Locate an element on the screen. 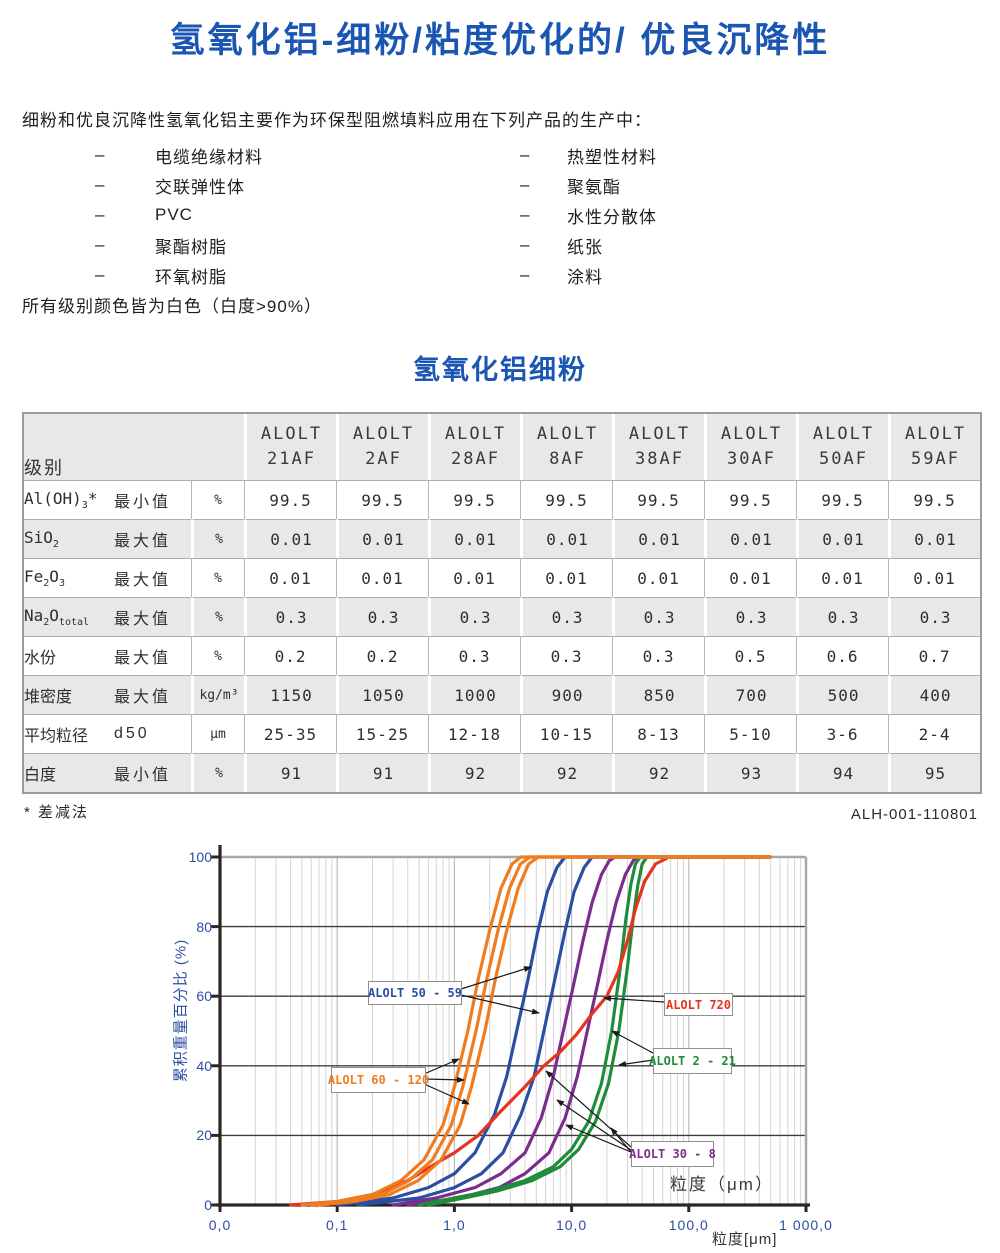 Image resolution: width=1000 pixels, height=1253 pixels. curve-alolt-2---21-b- is located at coordinates (599, 1031).